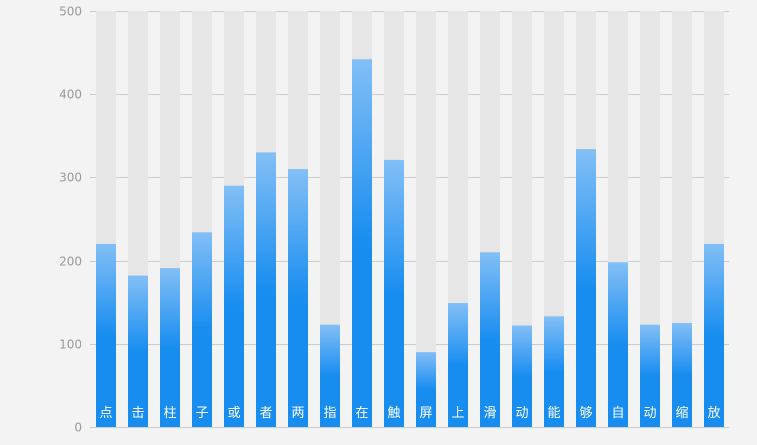  Describe the element at coordinates (265, 413) in the screenshot. I see `category-label: 者` at that location.